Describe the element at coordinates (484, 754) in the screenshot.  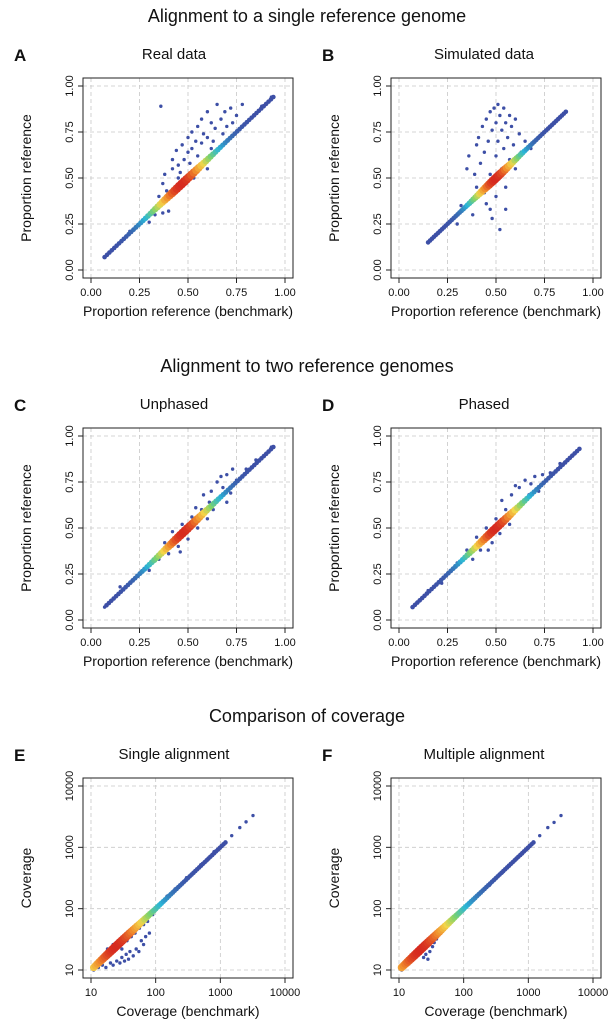
I see `panel-title-f: Multiple alignment` at that location.